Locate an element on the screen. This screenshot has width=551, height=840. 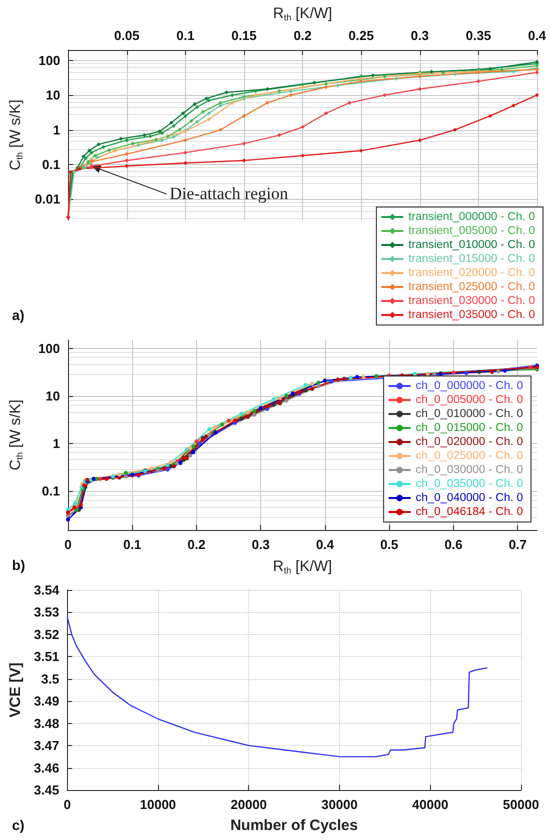
x-tick-label: 0.25 is located at coordinates (361, 35).